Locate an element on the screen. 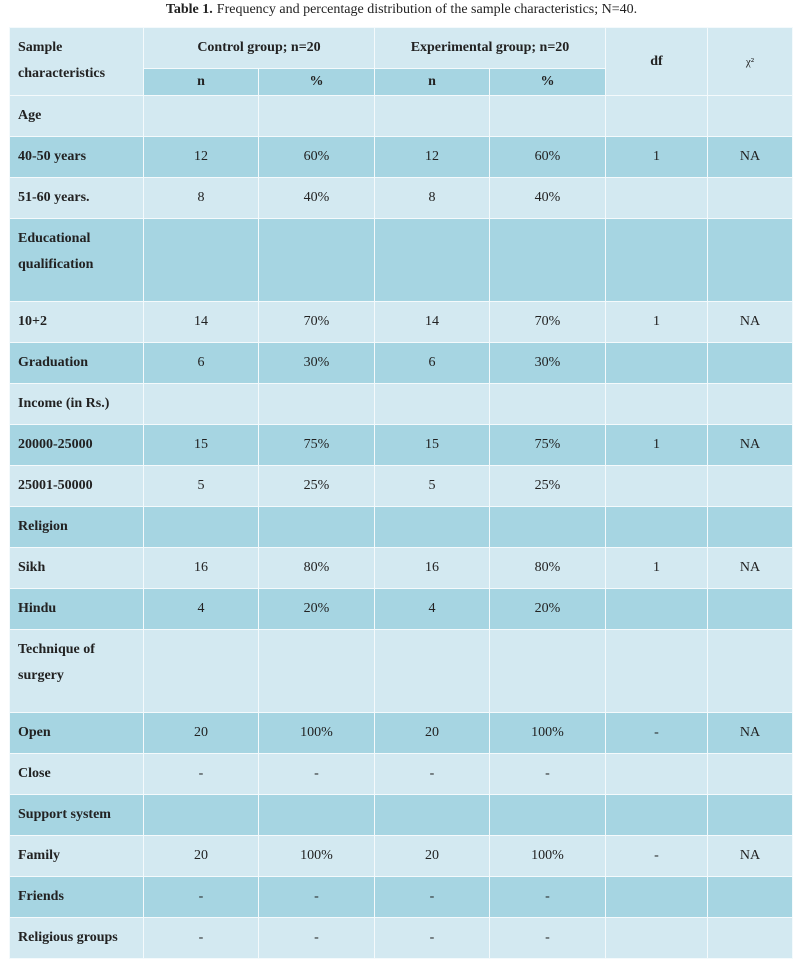 The height and width of the screenshot is (961, 803). row-label: Age is located at coordinates (76, 116).